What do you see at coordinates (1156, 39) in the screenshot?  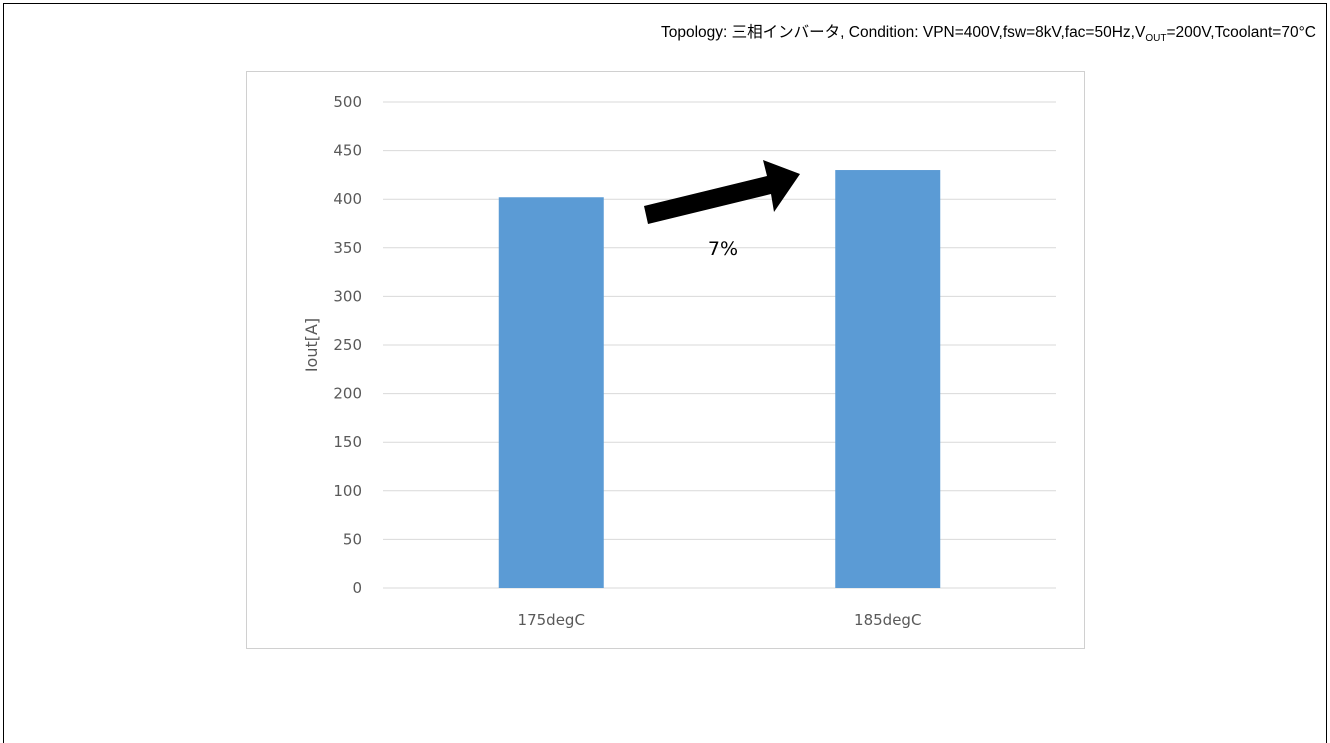 I see `condition-subscript: OUT` at bounding box center [1156, 39].